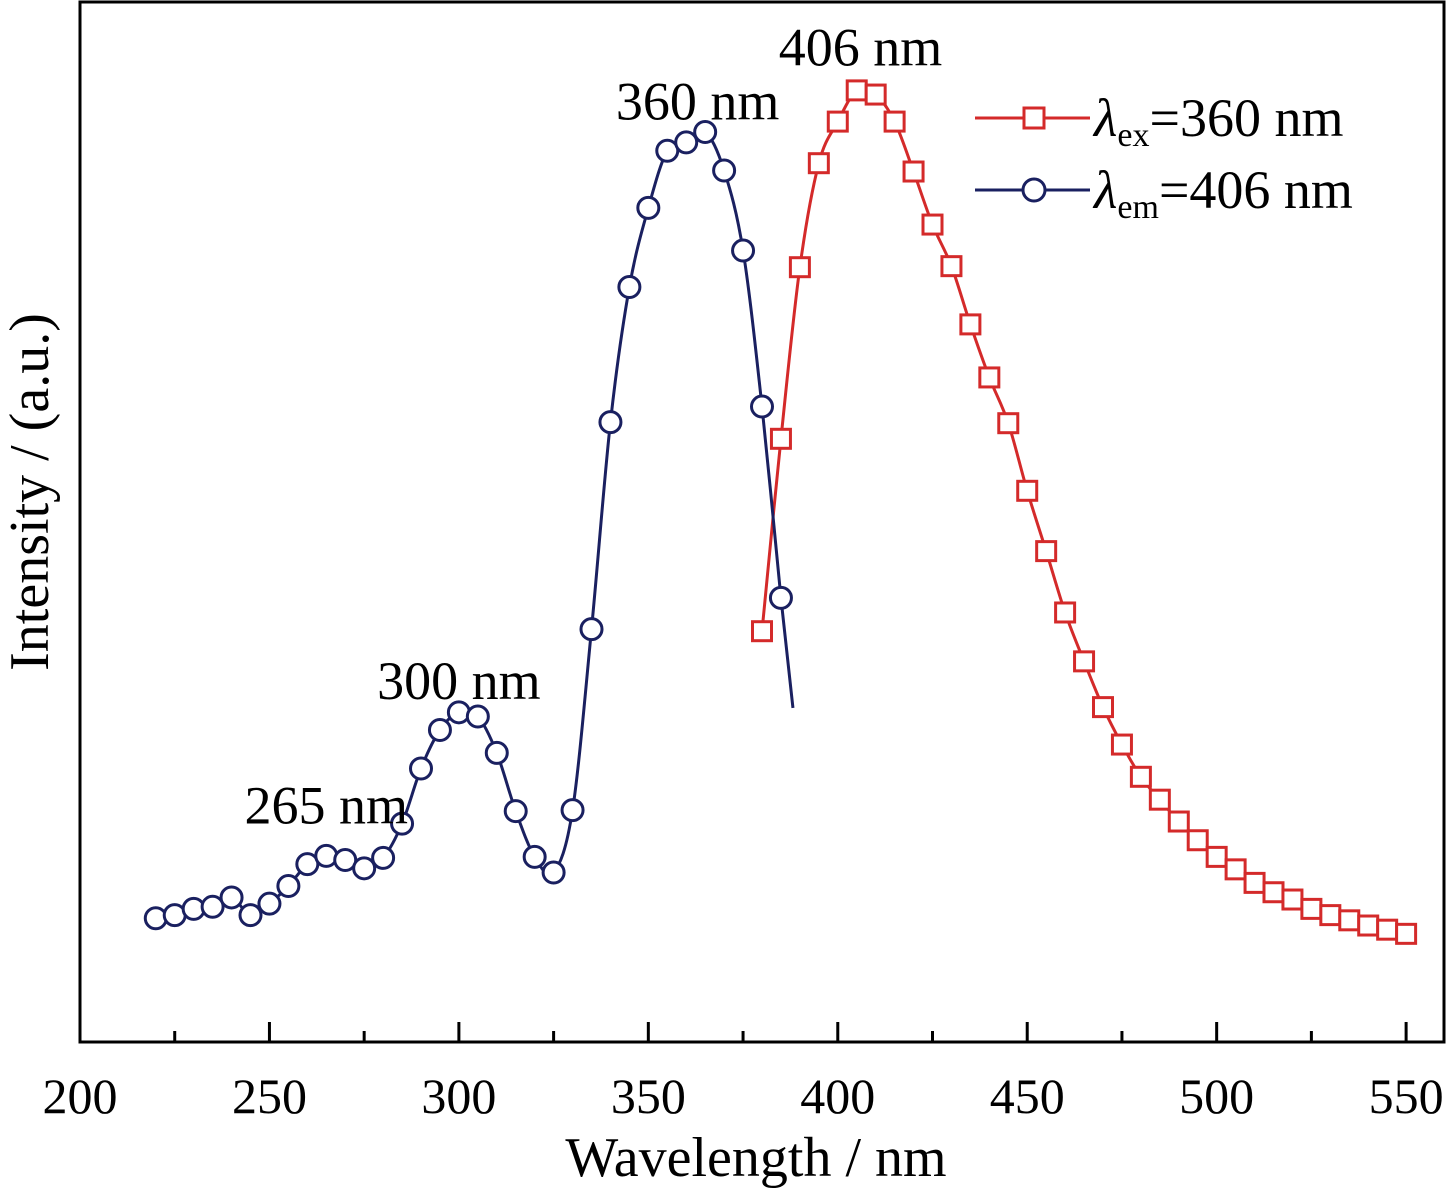 The height and width of the screenshot is (1192, 1448). What do you see at coordinates (327, 806) in the screenshot?
I see `peak-annotation: 265 nm` at bounding box center [327, 806].